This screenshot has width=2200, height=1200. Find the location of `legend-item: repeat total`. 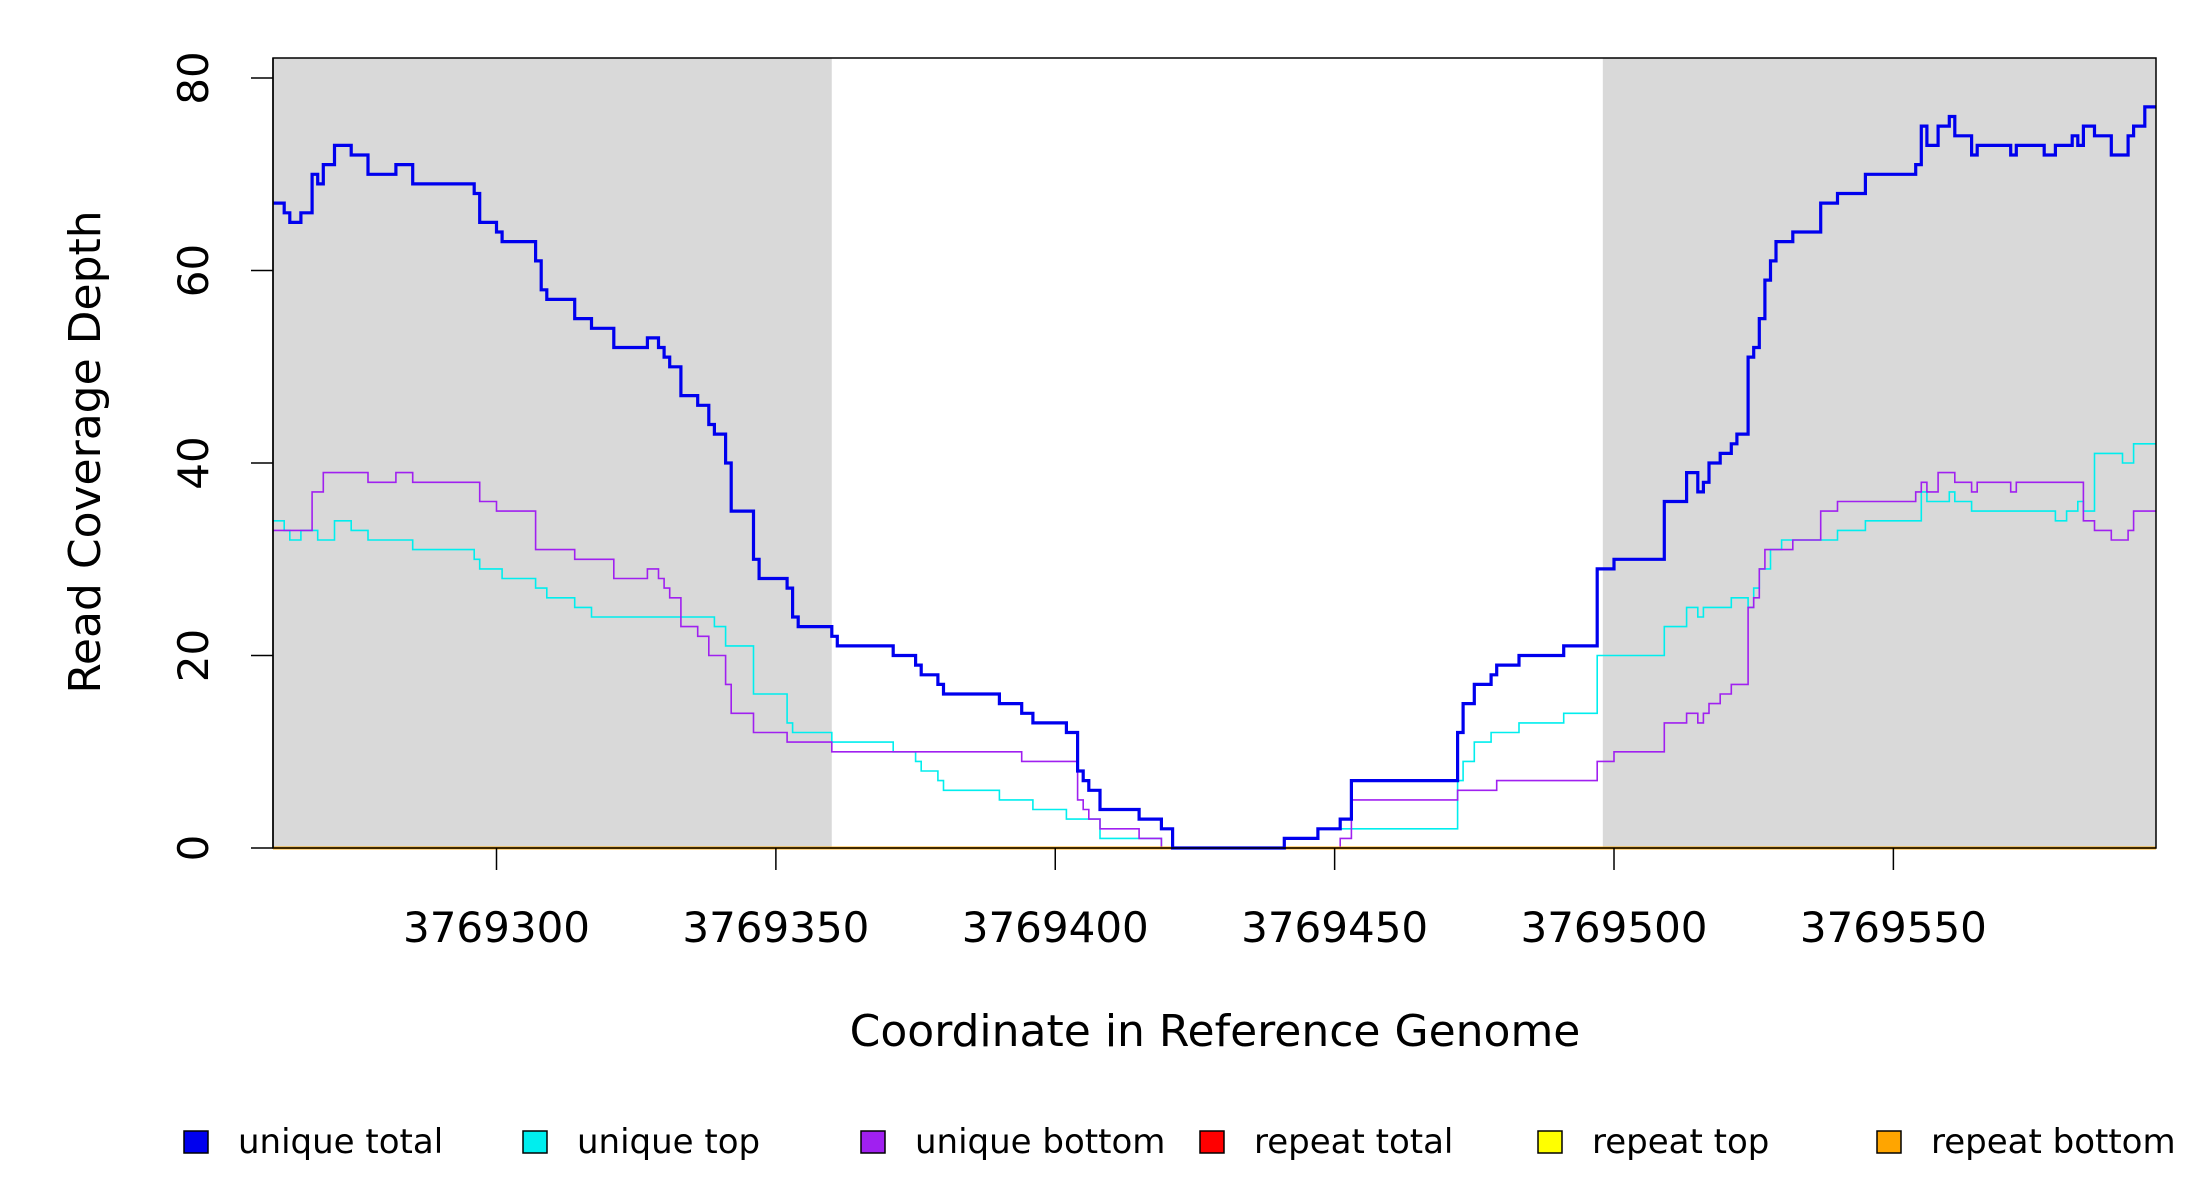

legend-item: repeat total is located at coordinates (1326, 1142).